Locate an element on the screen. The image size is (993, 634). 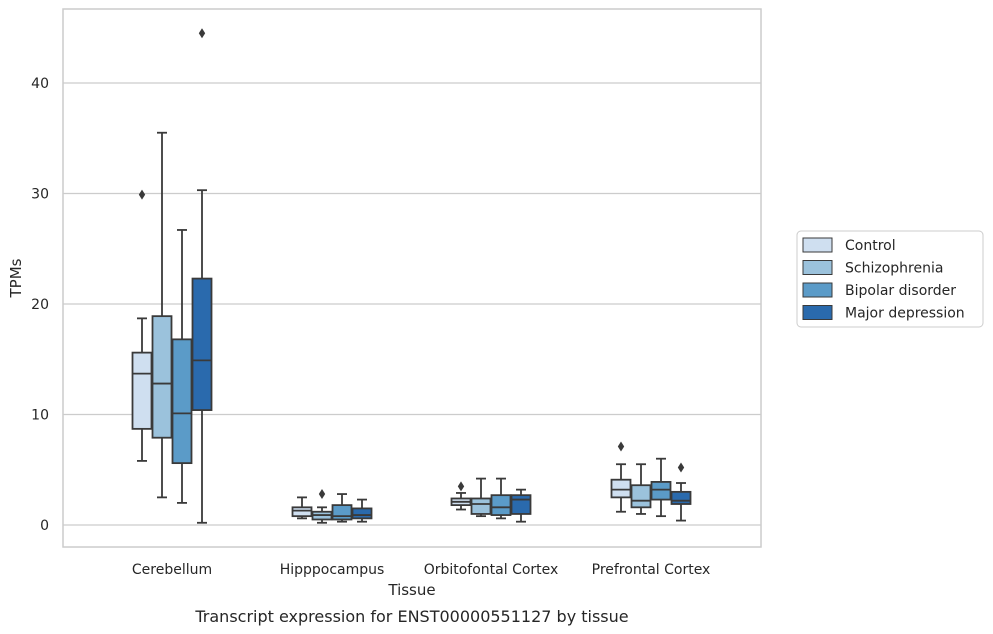
legend-item-0: Control is located at coordinates (849, 245).